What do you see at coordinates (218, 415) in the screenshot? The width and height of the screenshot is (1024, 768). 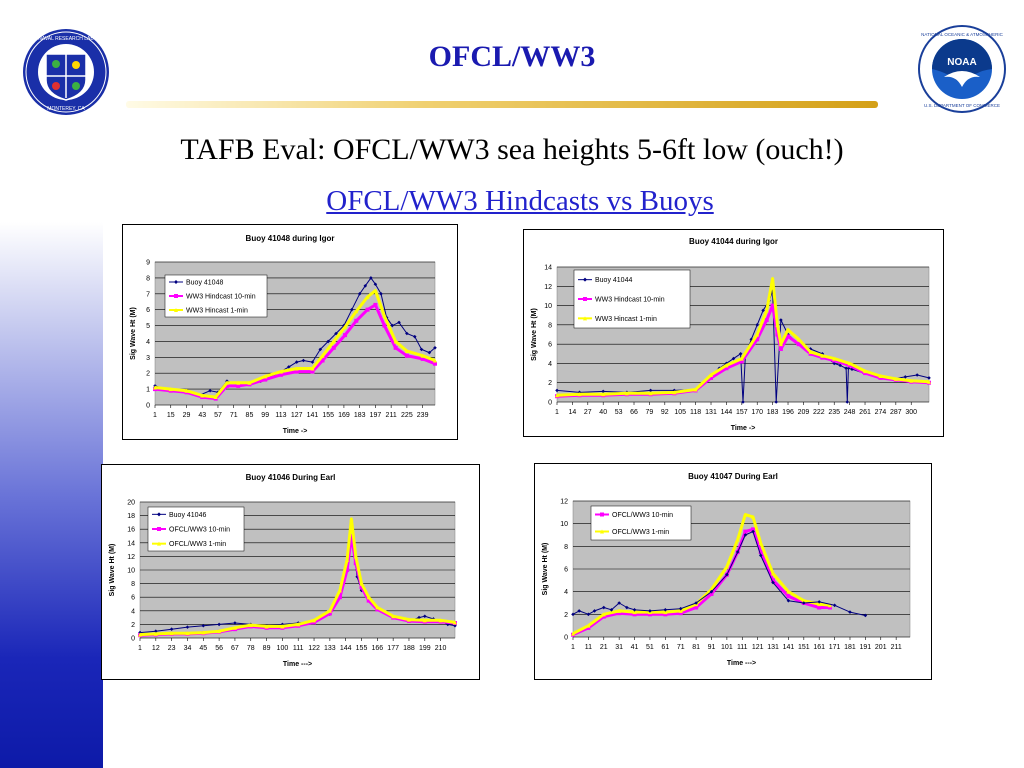 I see `x-tick-label: 57` at bounding box center [218, 415].